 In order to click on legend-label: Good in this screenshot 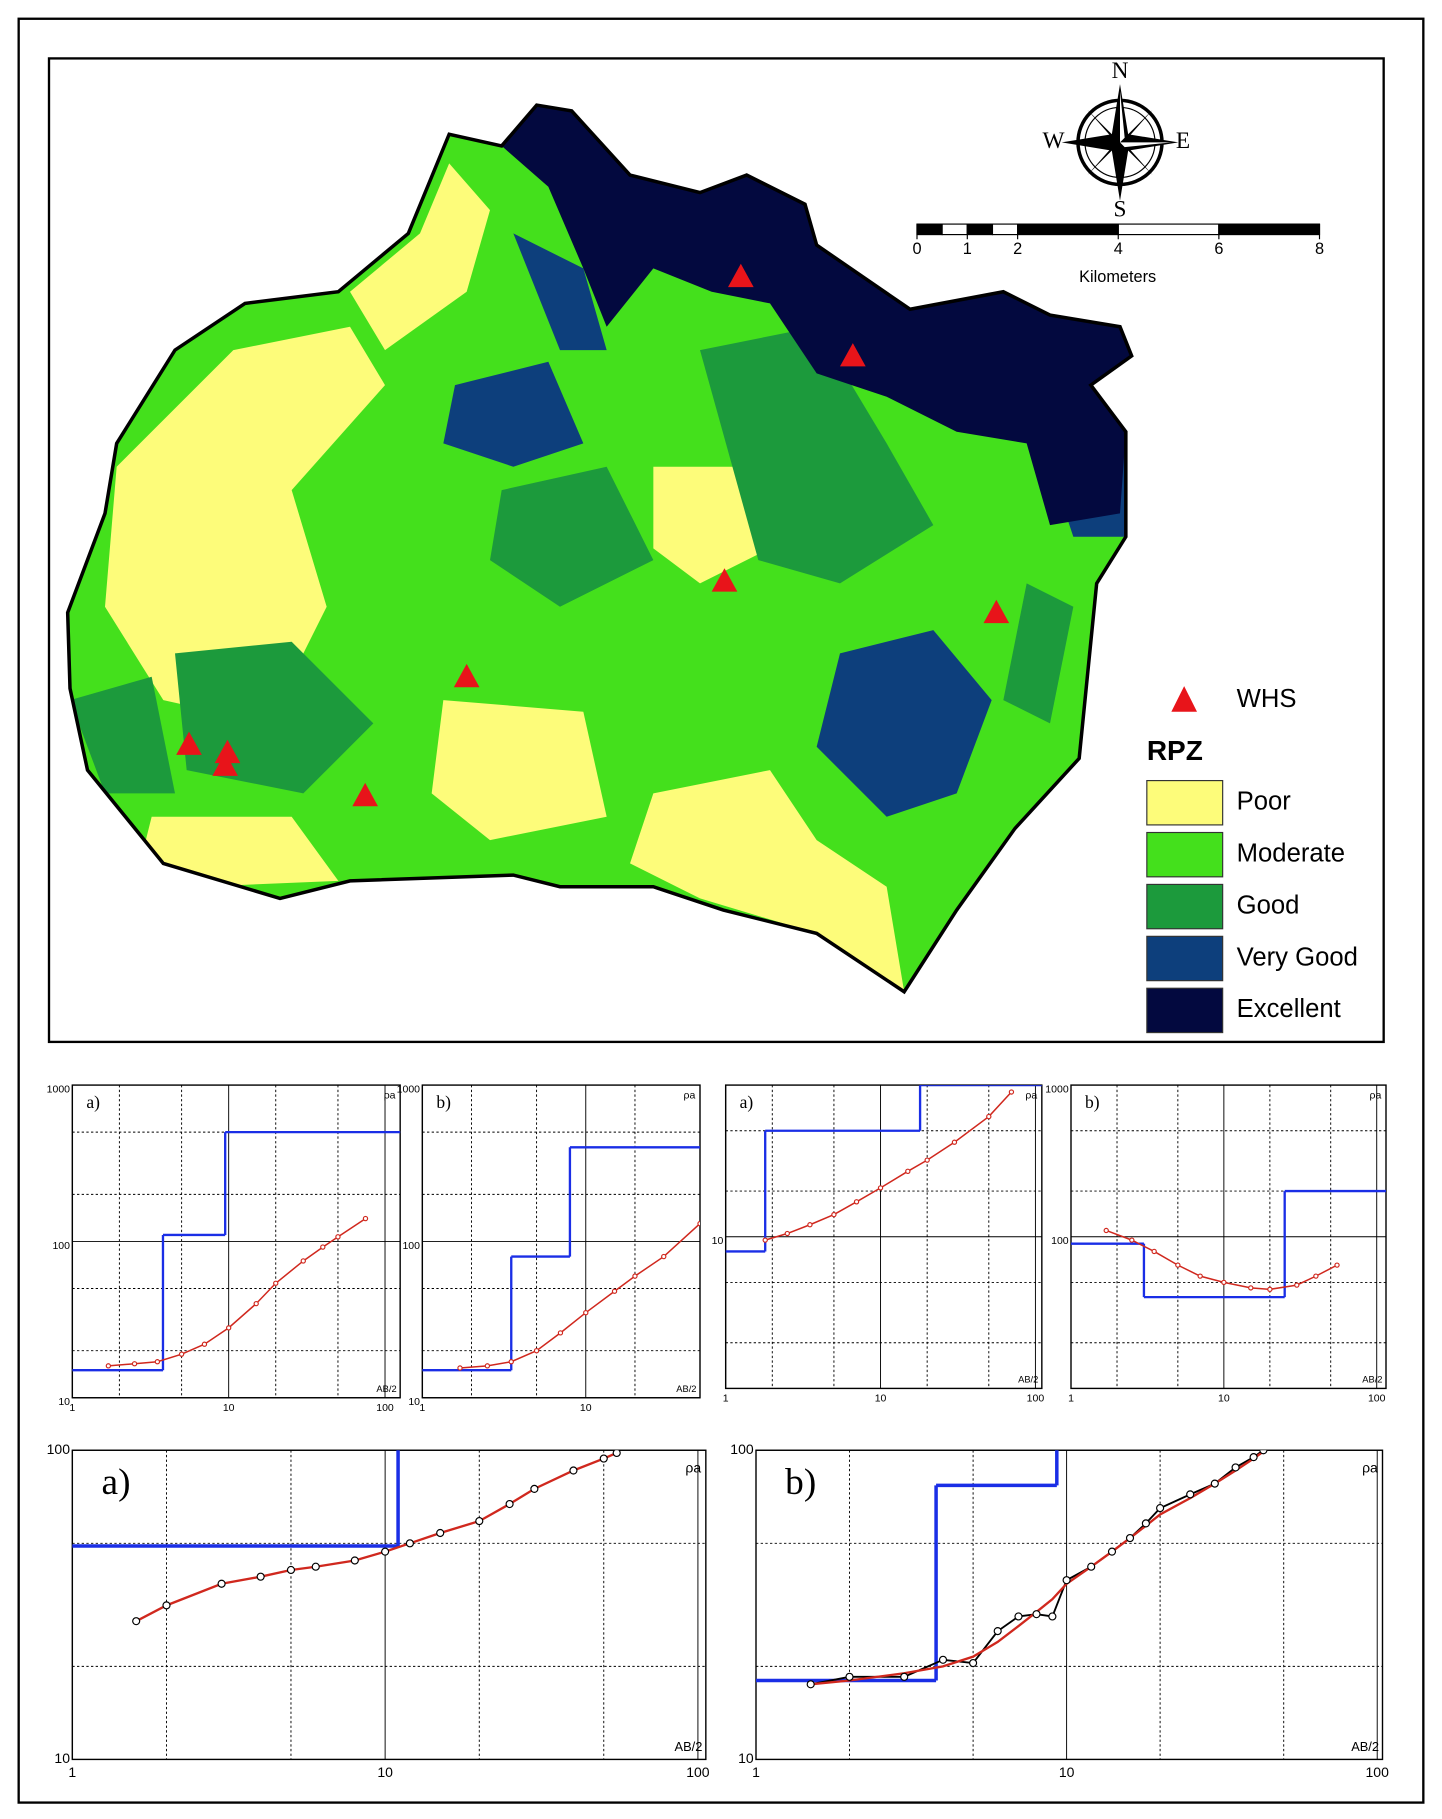, I will do `click(1268, 905)`.